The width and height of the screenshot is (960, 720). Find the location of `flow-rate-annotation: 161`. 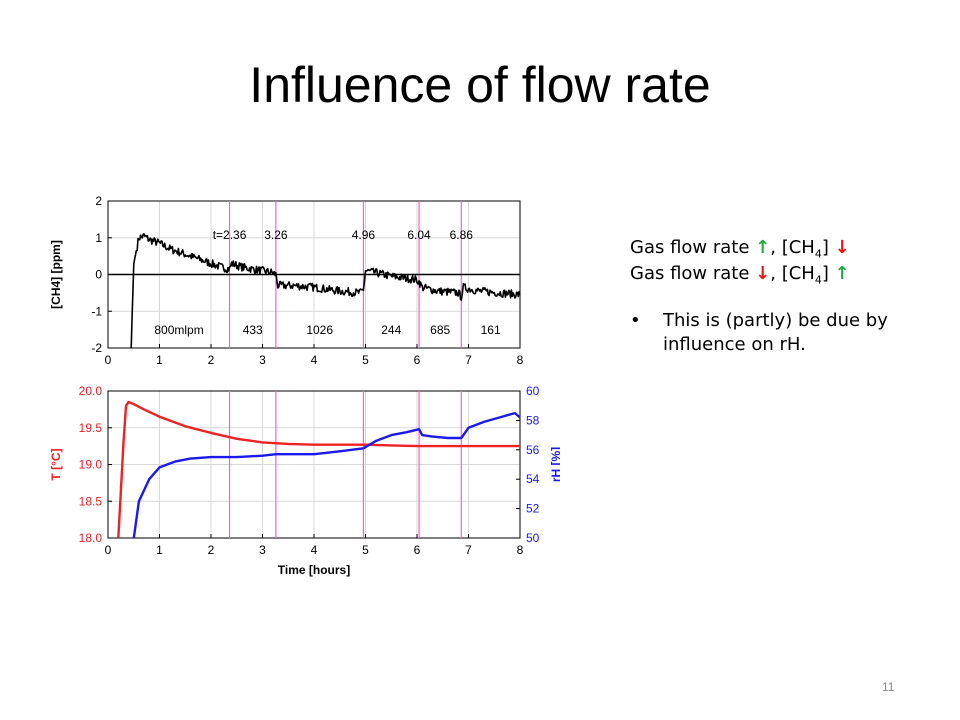

flow-rate-annotation: 161 is located at coordinates (491, 330).